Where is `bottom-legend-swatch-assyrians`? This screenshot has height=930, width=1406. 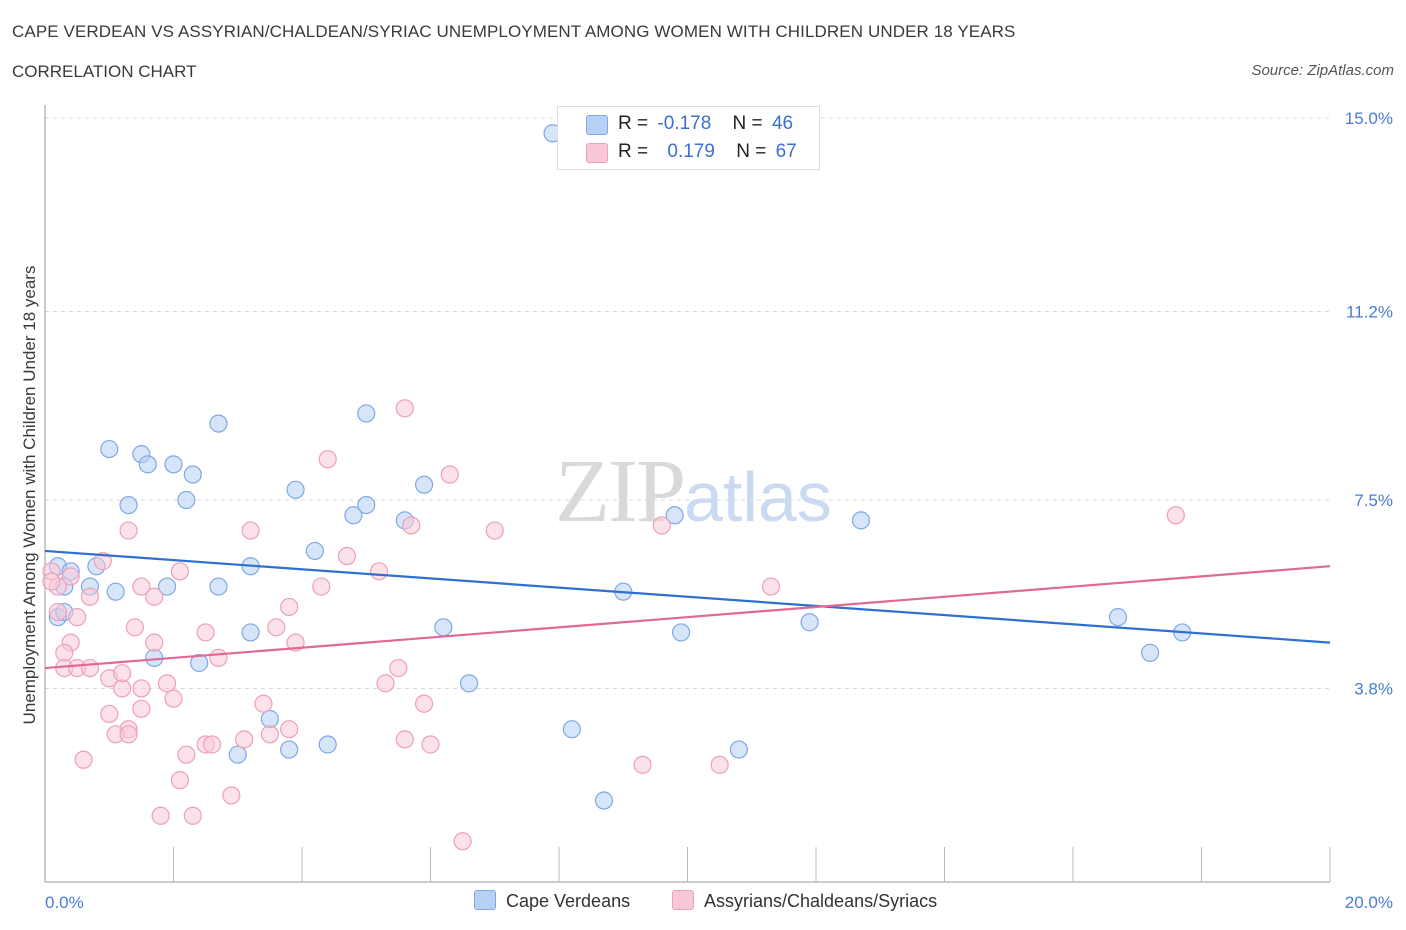
bottom-legend-swatch-assyrians is located at coordinates (683, 900).